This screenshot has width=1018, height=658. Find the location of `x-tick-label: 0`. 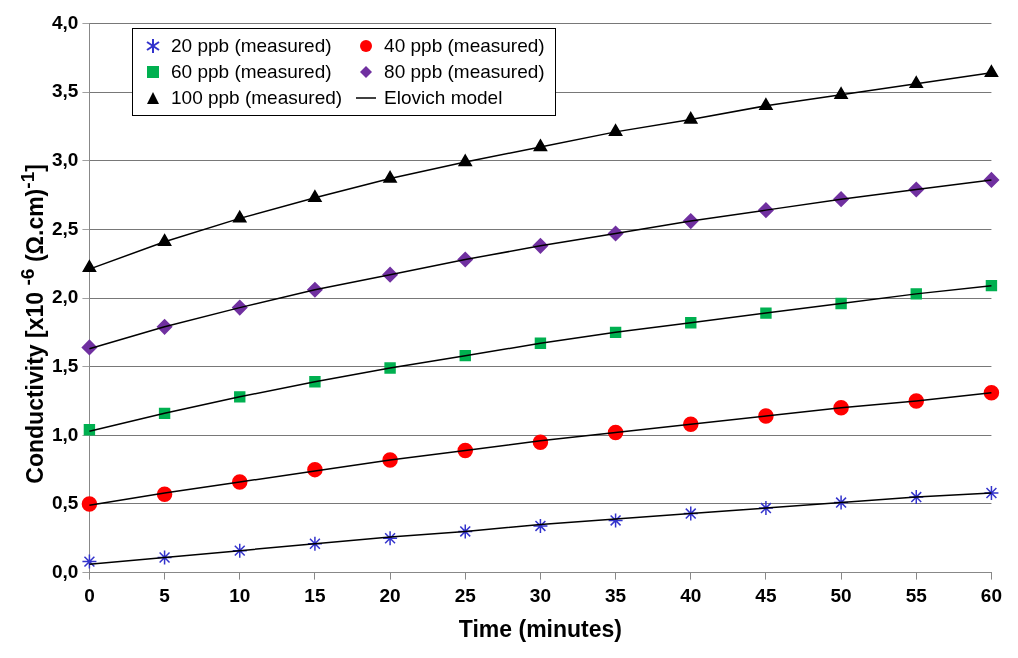

x-tick-label: 0 is located at coordinates (89, 596).